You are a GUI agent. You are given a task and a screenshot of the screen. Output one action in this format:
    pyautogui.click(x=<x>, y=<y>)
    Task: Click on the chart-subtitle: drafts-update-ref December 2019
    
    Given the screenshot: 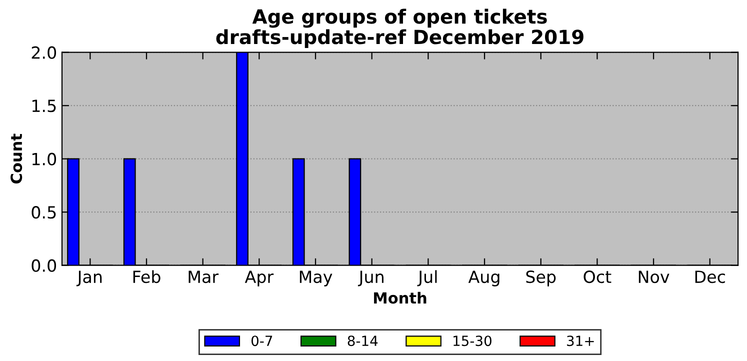 What is the action you would take?
    pyautogui.click(x=400, y=38)
    